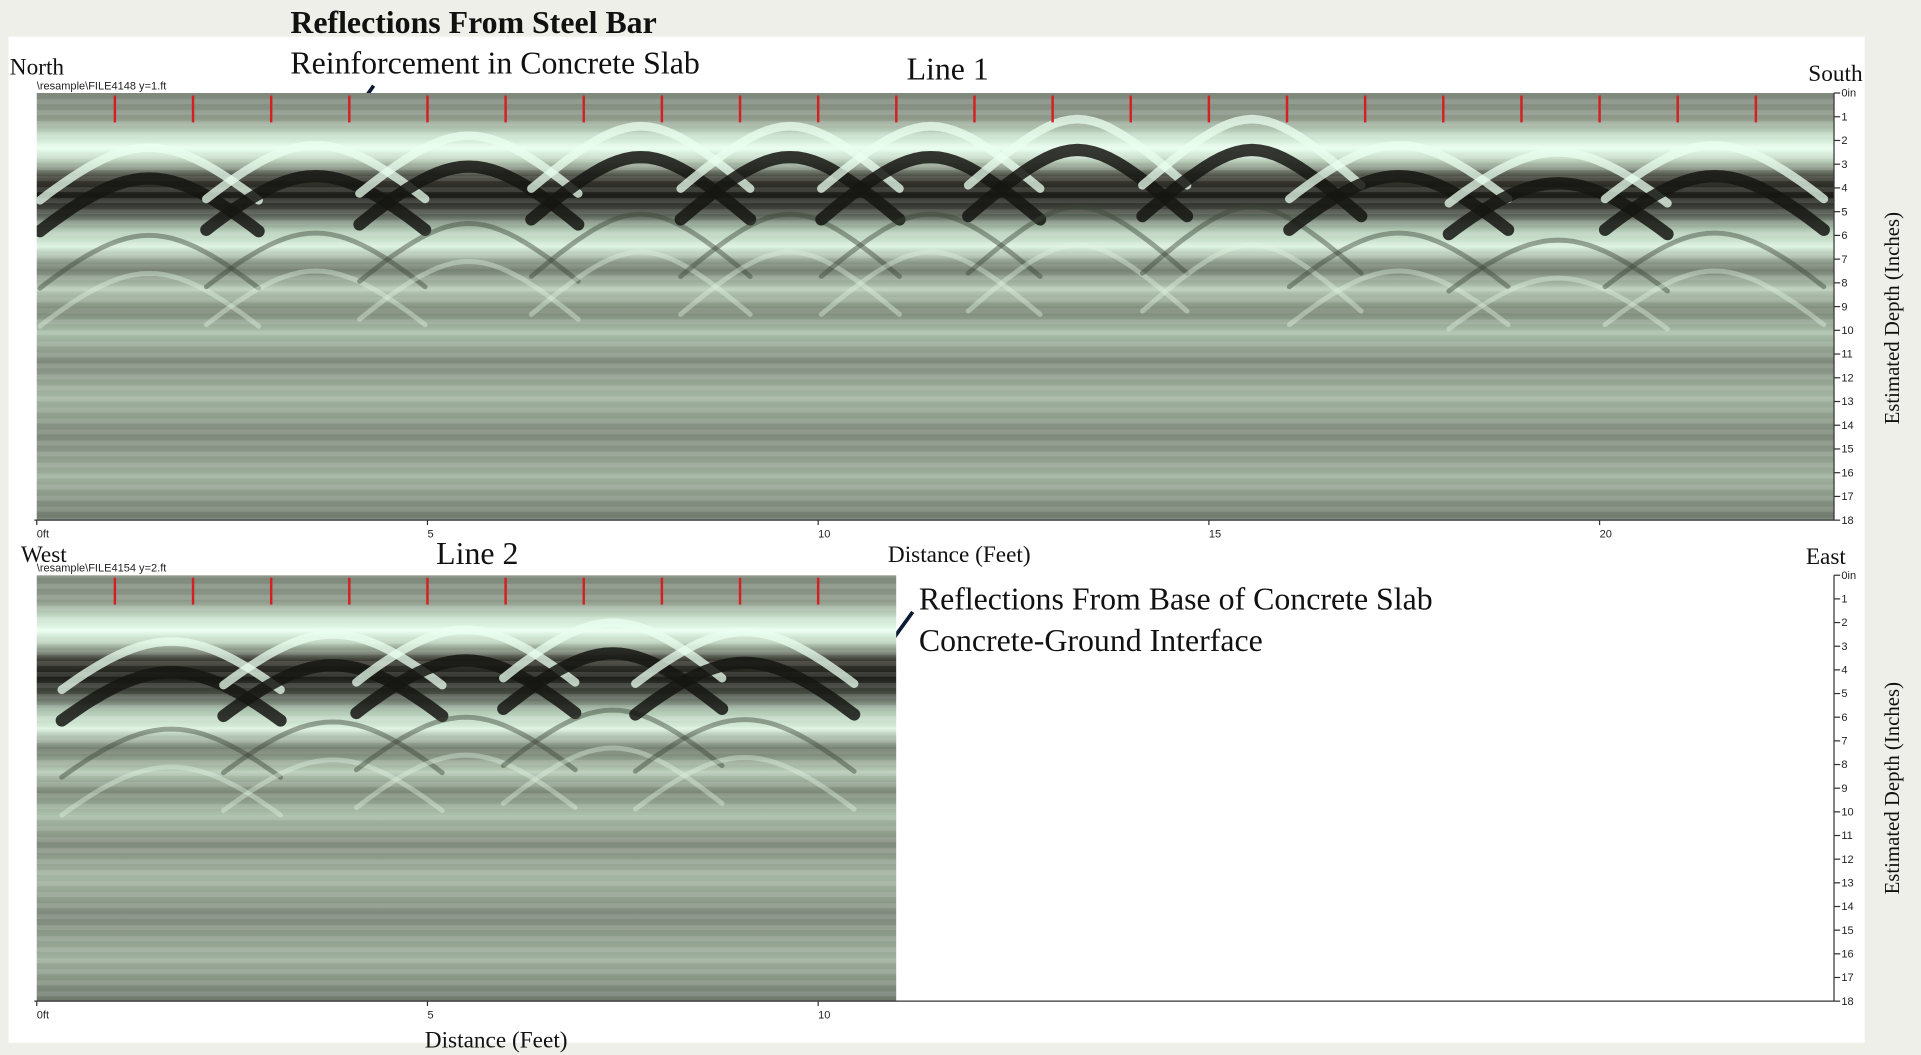 This screenshot has width=1921, height=1055. I want to click on y-tick-label: 13, so click(1847, 884).